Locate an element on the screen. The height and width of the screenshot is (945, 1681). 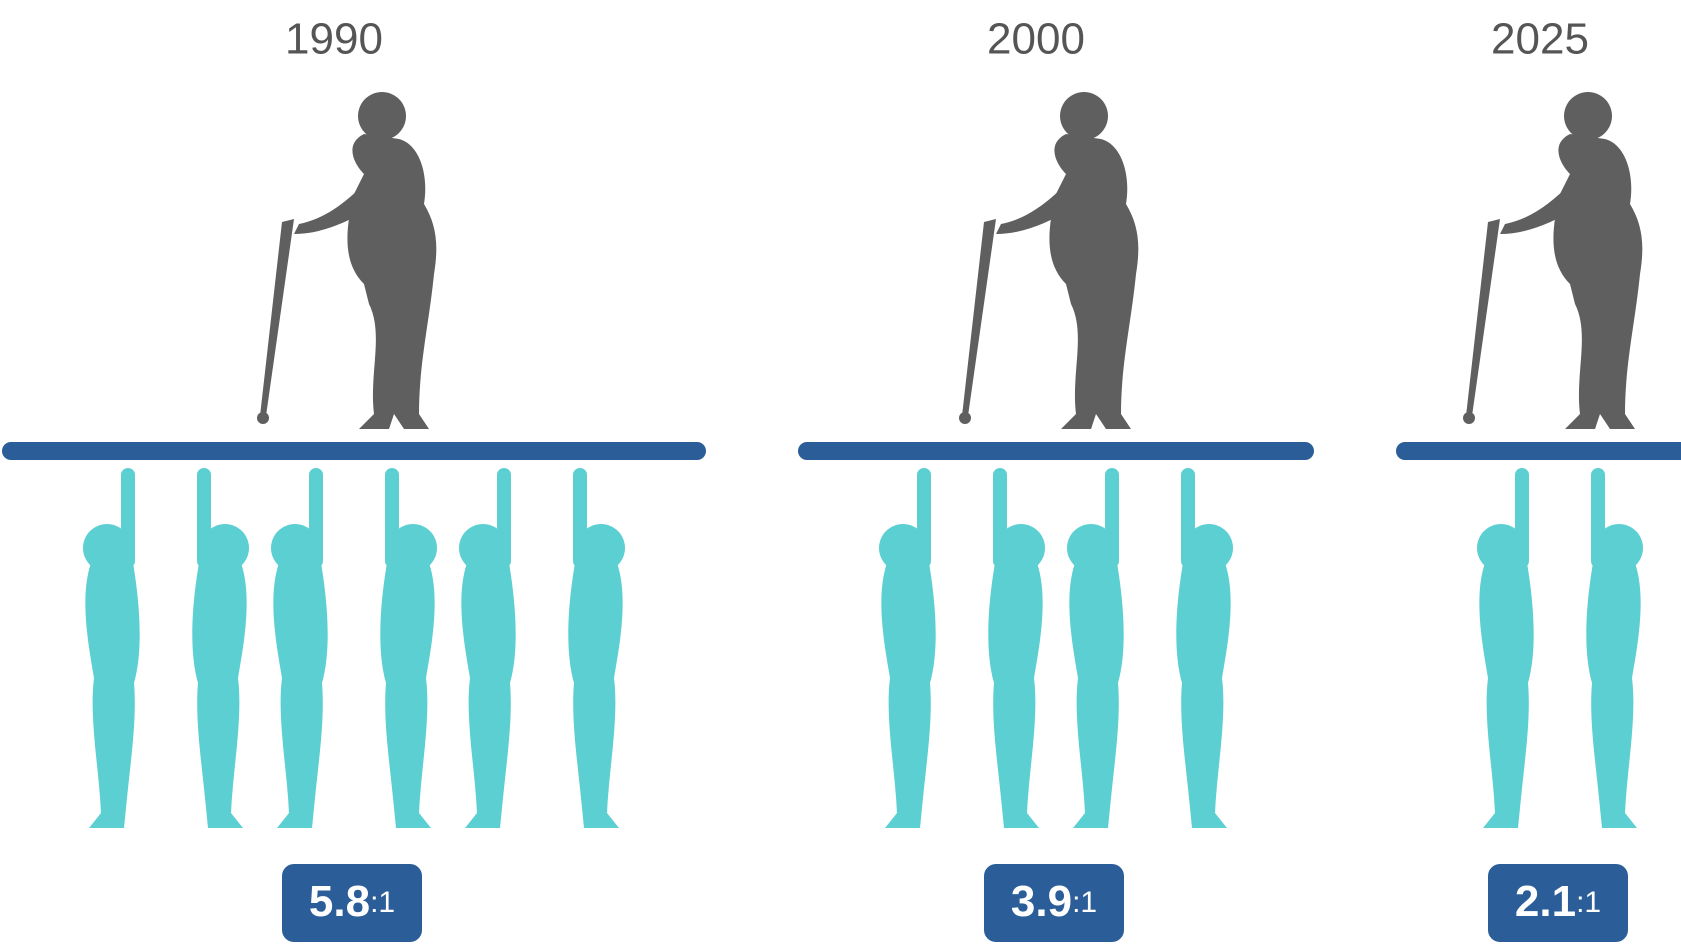
ratio-label: 2.1:1 is located at coordinates (1558, 901).